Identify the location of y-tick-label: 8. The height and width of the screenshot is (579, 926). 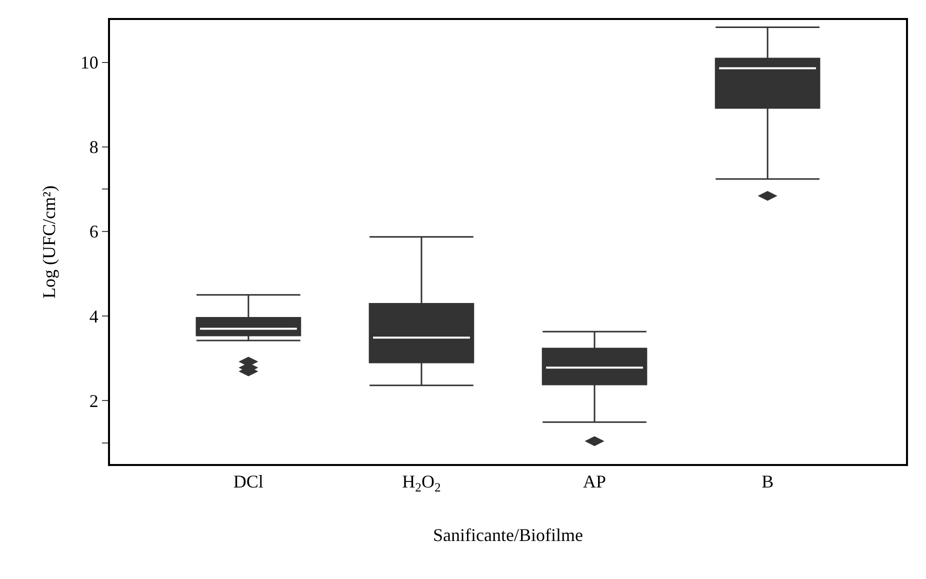
(93, 147).